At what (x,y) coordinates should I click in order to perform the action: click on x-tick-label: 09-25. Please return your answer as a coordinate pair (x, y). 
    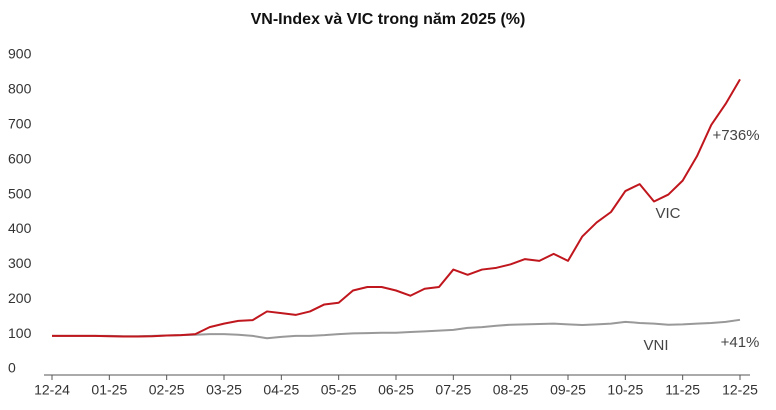
    Looking at the image, I should click on (568, 390).